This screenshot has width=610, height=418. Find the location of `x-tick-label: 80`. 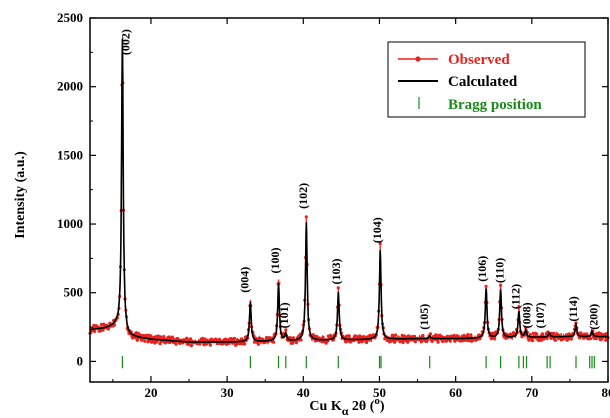

x-tick-label: 80 is located at coordinates (606, 392).